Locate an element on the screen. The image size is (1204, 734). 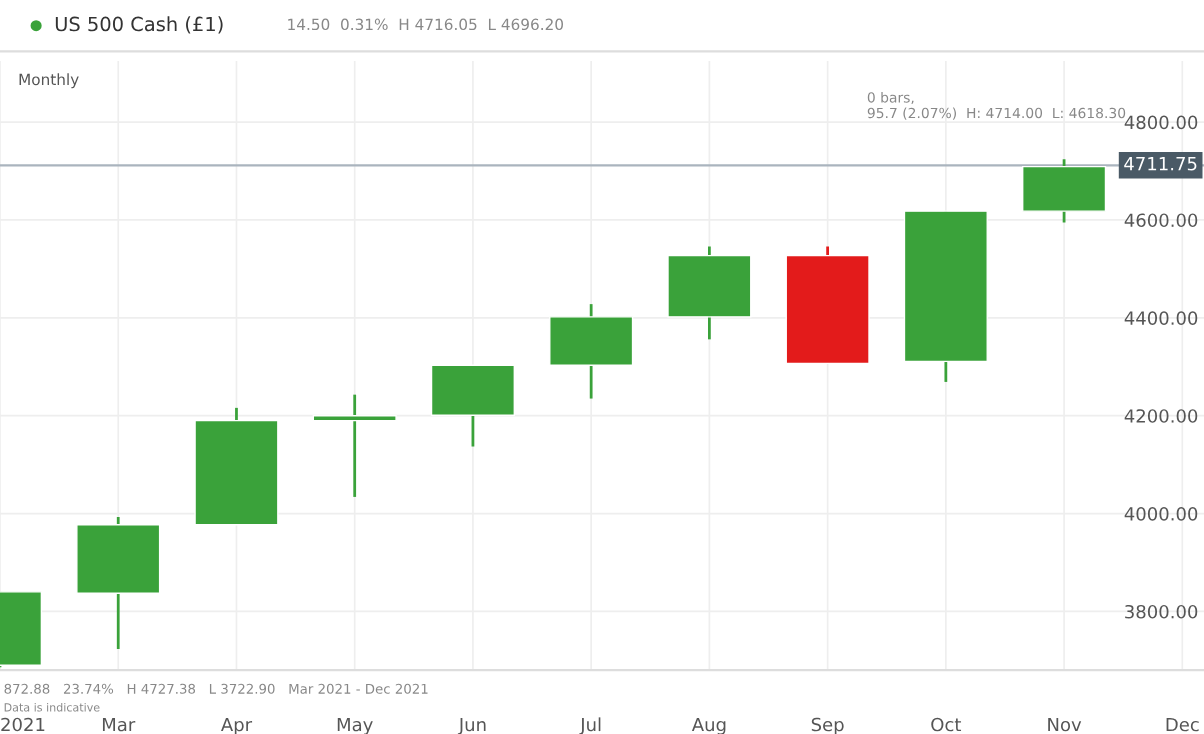
x-tick-label: Mar is located at coordinates (119, 724).